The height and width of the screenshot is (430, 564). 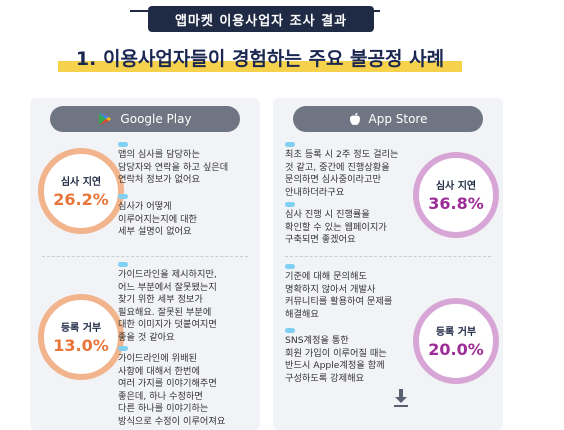 What do you see at coordinates (81, 199) in the screenshot?
I see `metric-value: 26.2%` at bounding box center [81, 199].